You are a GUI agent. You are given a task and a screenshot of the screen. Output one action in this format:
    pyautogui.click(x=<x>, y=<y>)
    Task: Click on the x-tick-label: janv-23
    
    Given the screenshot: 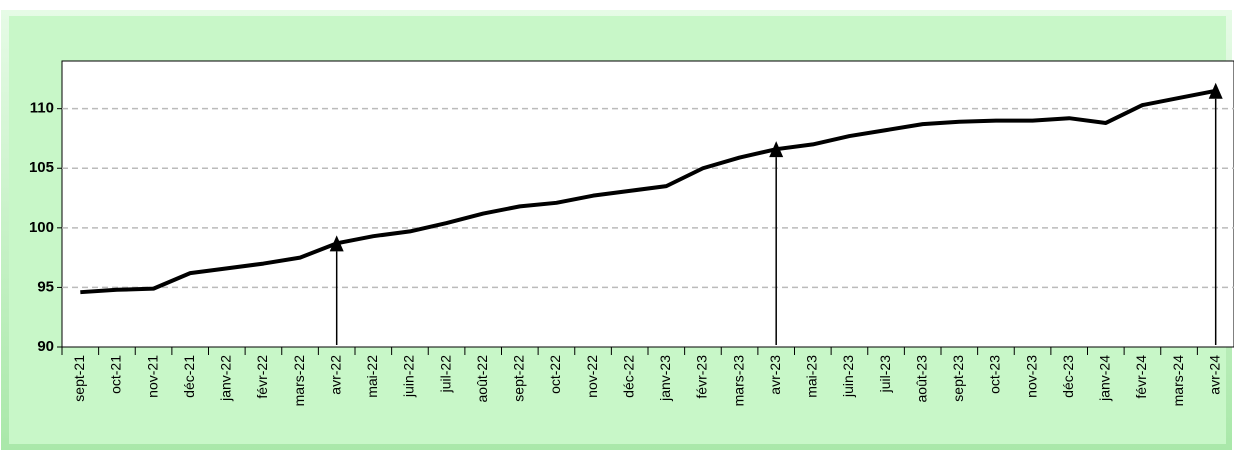 What is the action you would take?
    pyautogui.click(x=665, y=378)
    